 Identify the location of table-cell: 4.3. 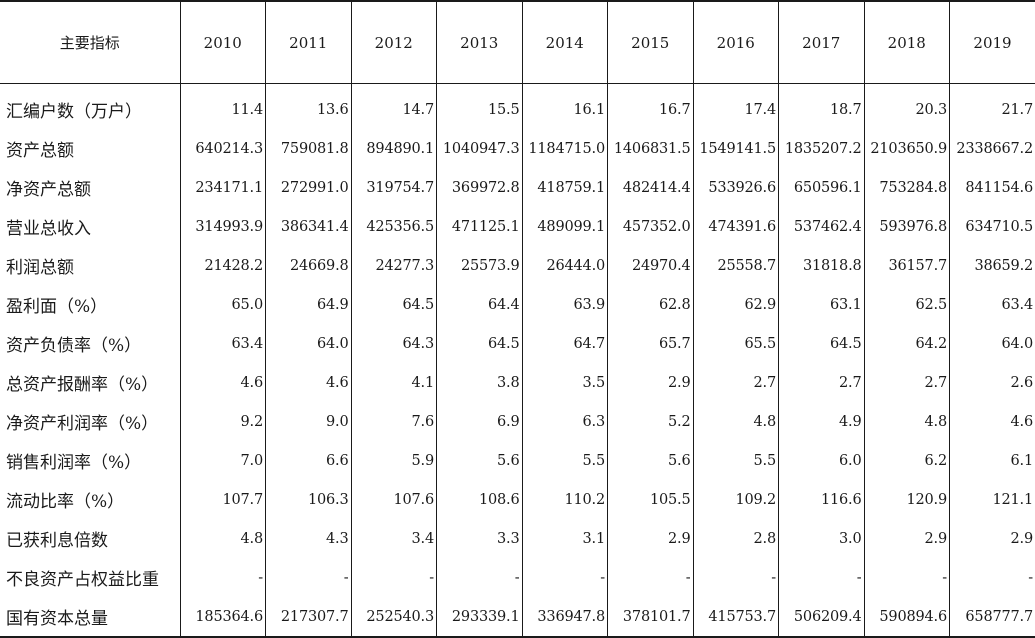
(309, 538).